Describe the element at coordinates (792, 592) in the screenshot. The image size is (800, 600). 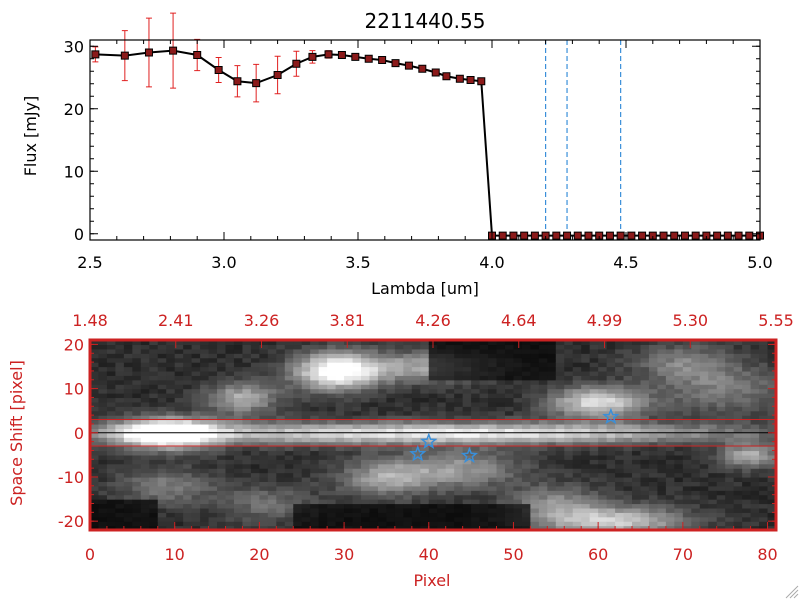
I see `resize-grip-icon` at that location.